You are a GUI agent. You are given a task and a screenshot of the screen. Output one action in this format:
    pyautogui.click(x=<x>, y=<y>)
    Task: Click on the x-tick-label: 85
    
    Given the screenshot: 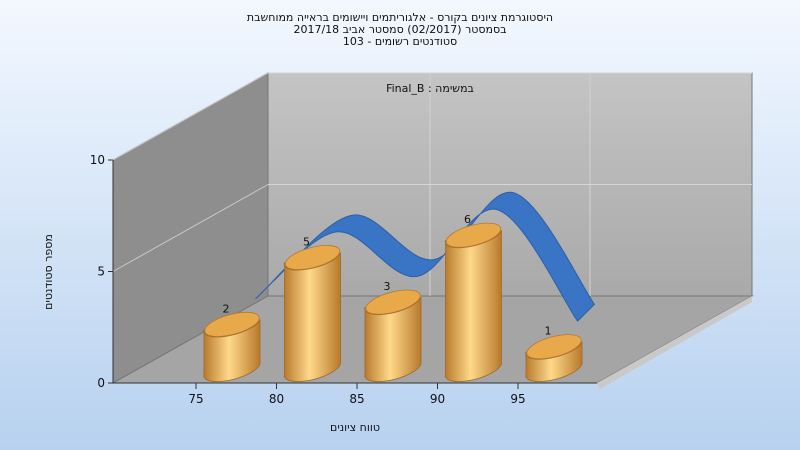 What is the action you would take?
    pyautogui.click(x=356, y=399)
    